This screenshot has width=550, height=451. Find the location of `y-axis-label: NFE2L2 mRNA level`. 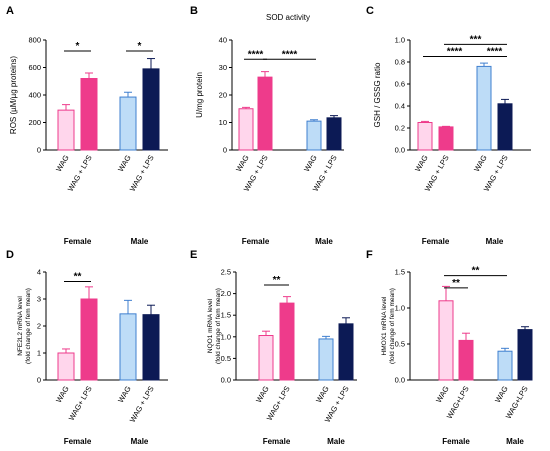

y-axis-label: NFE2L2 mRNA level is located at coordinates (20, 326).